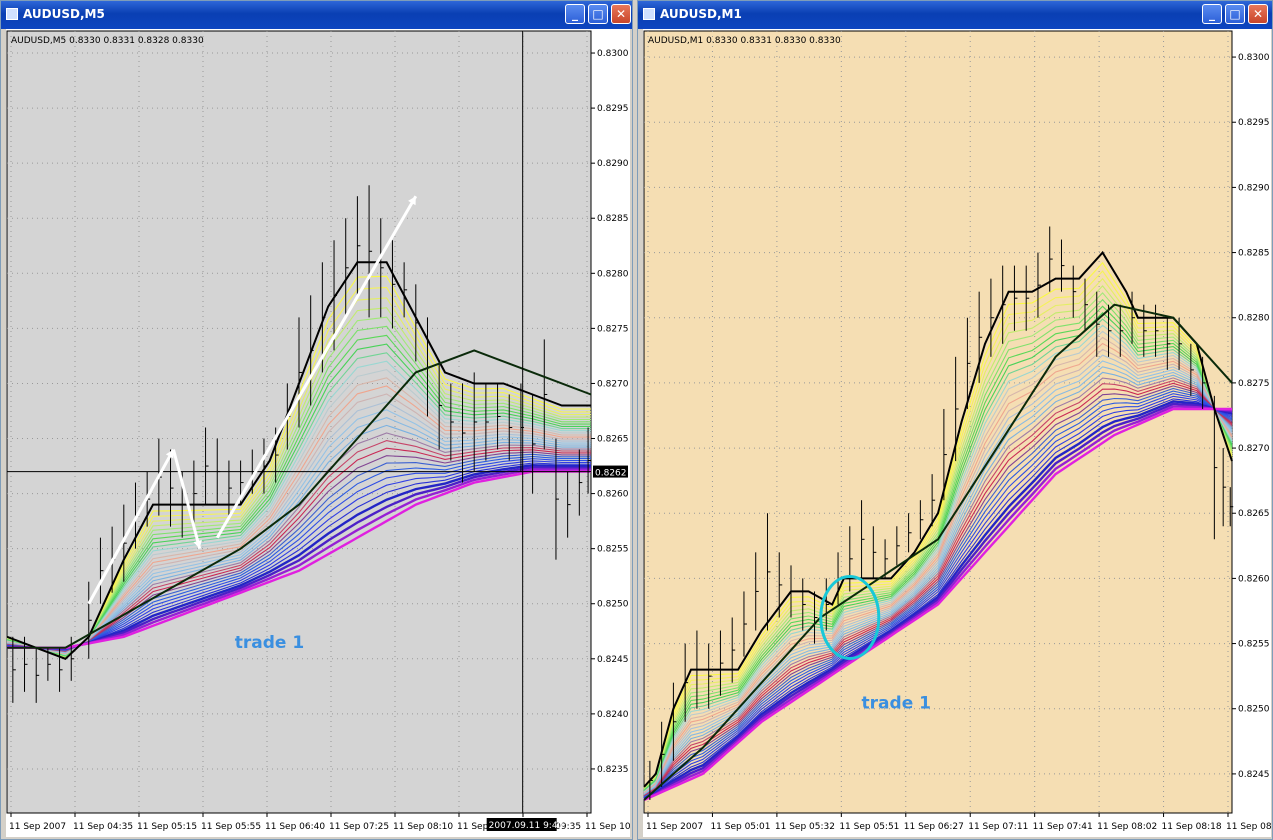 This screenshot has width=1273, height=840. Describe the element at coordinates (167, 827) in the screenshot. I see `x-tick-label: 11 Sep 05:15` at that location.